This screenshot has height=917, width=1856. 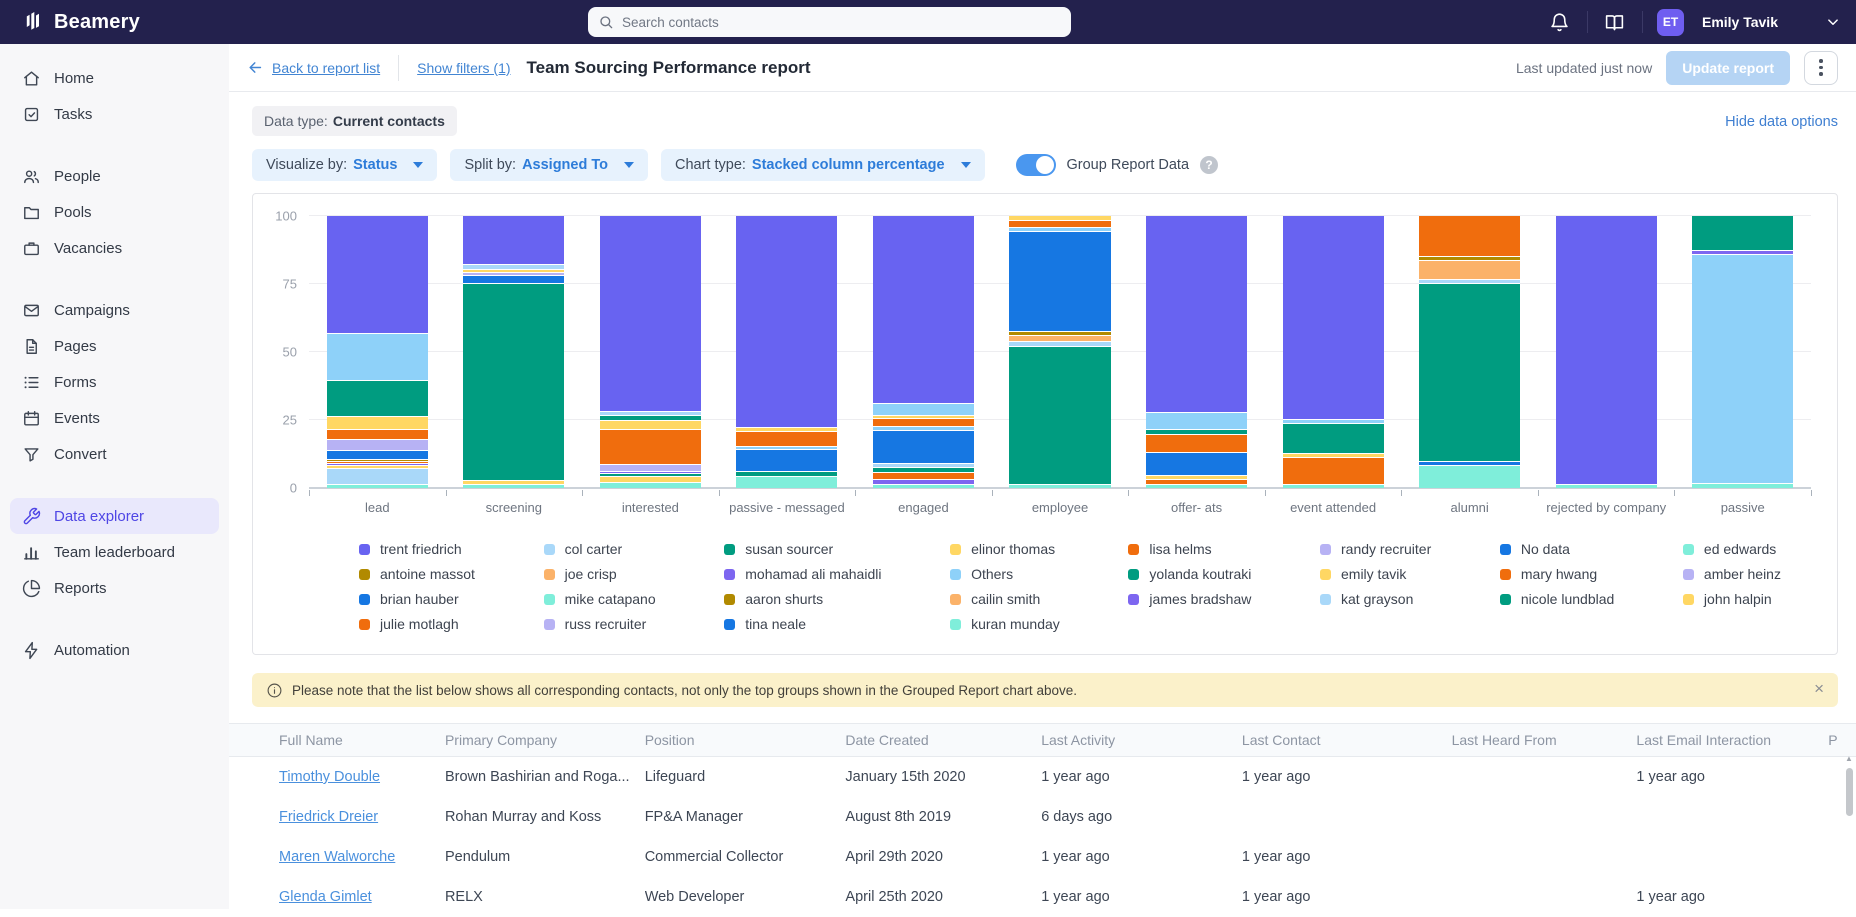 What do you see at coordinates (114, 650) in the screenshot?
I see `sidebar-item-automation: Automation` at bounding box center [114, 650].